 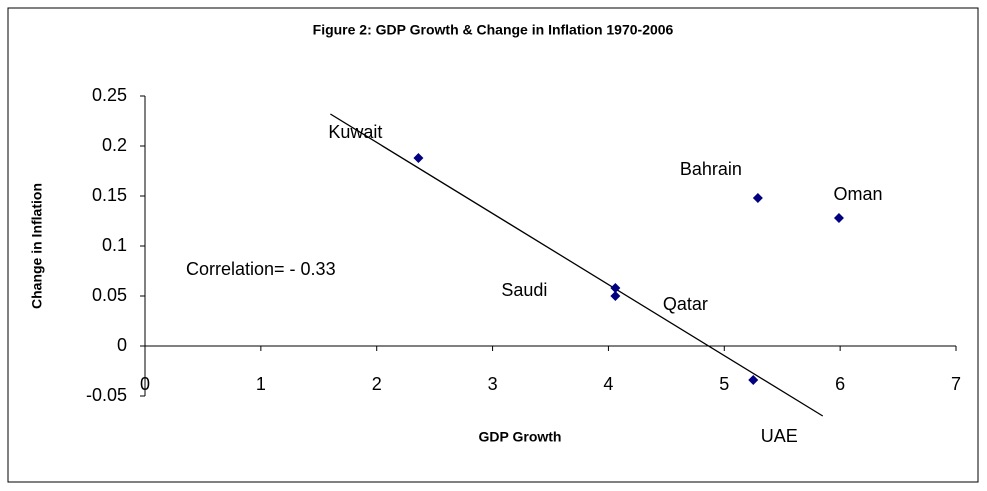 What do you see at coordinates (840, 384) in the screenshot?
I see `x-tick-label: 6` at bounding box center [840, 384].